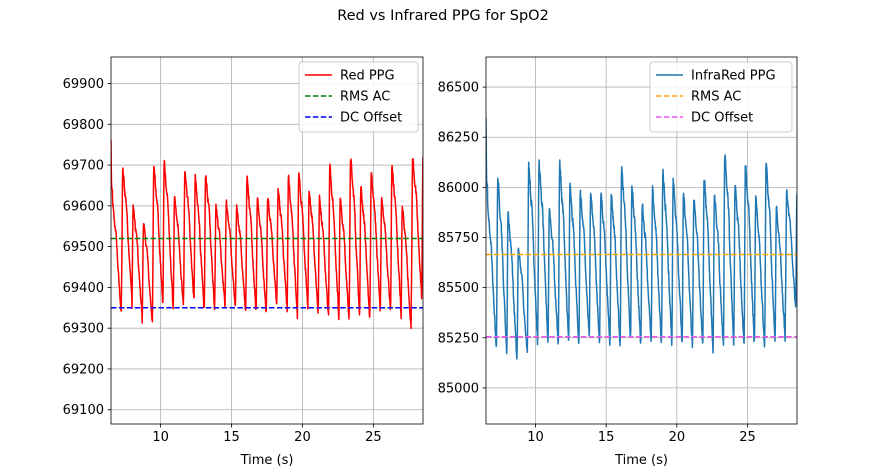  What do you see at coordinates (458, 288) in the screenshot?
I see `y-tick-label: 85500` at bounding box center [458, 288].